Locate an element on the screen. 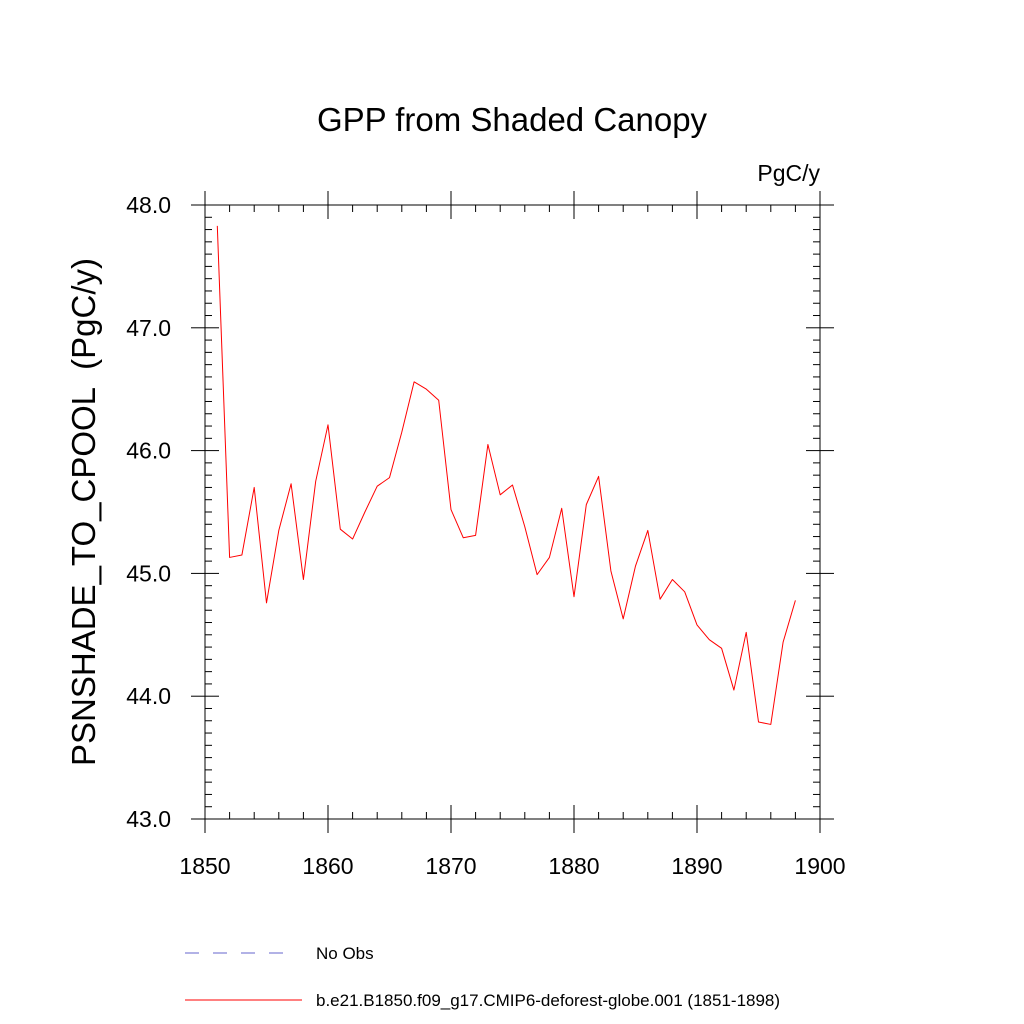 This screenshot has height=1024, width=1024. x-tick-label: 1880 is located at coordinates (573, 866).